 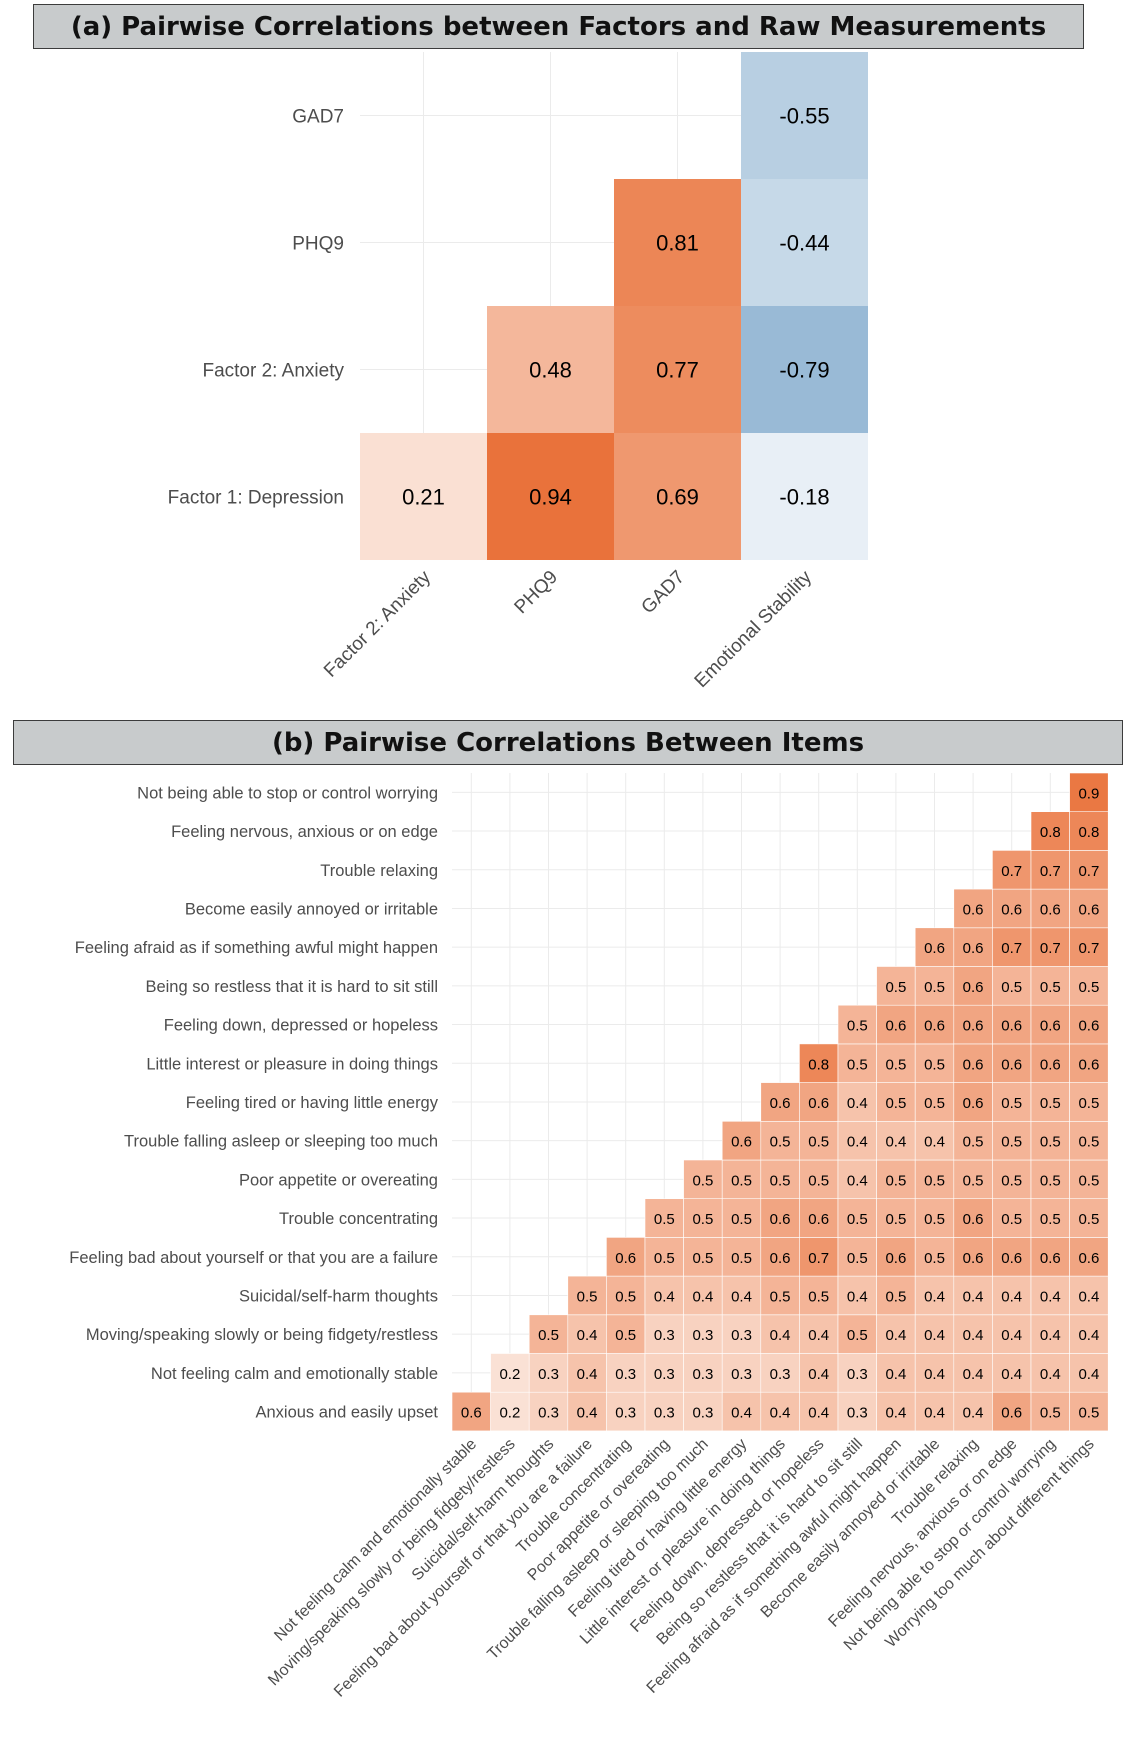 What do you see at coordinates (358, 1219) in the screenshot?
I see `y-tick-label: Trouble concentrating` at bounding box center [358, 1219].